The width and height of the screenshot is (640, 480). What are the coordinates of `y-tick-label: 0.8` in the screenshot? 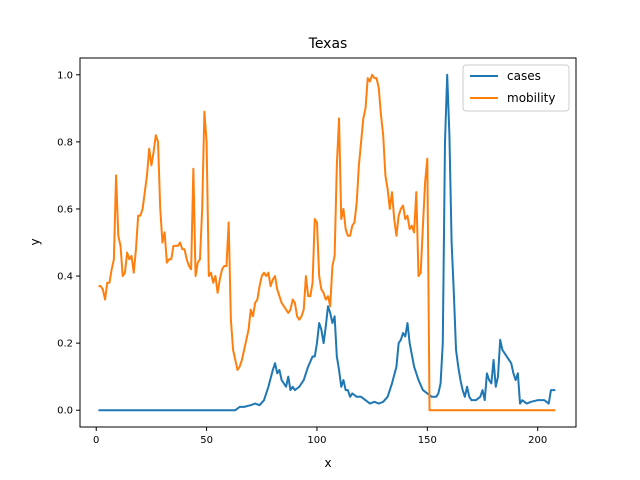 It's located at (65, 142).